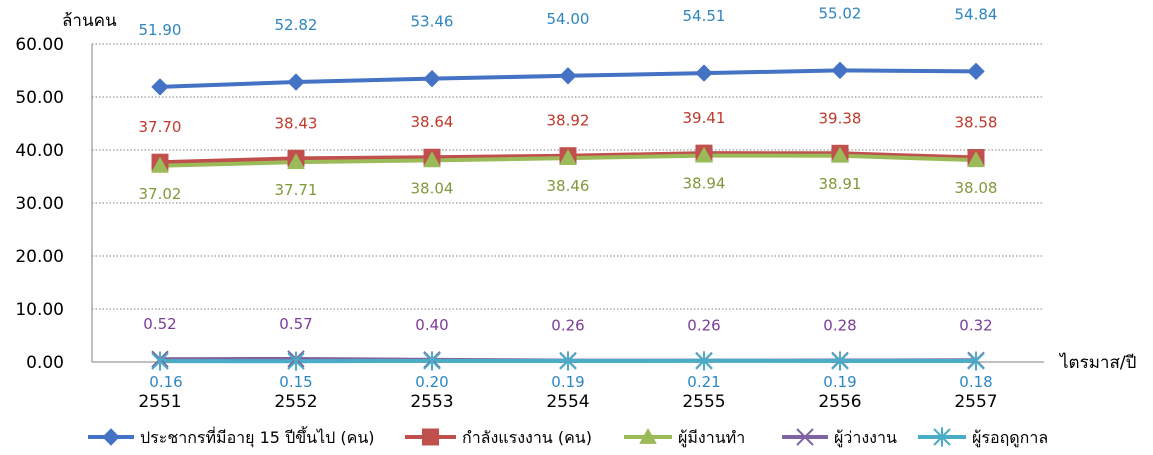 The width and height of the screenshot is (1153, 455). What do you see at coordinates (704, 184) in the screenshot?
I see `data-label: 38.94` at bounding box center [704, 184].